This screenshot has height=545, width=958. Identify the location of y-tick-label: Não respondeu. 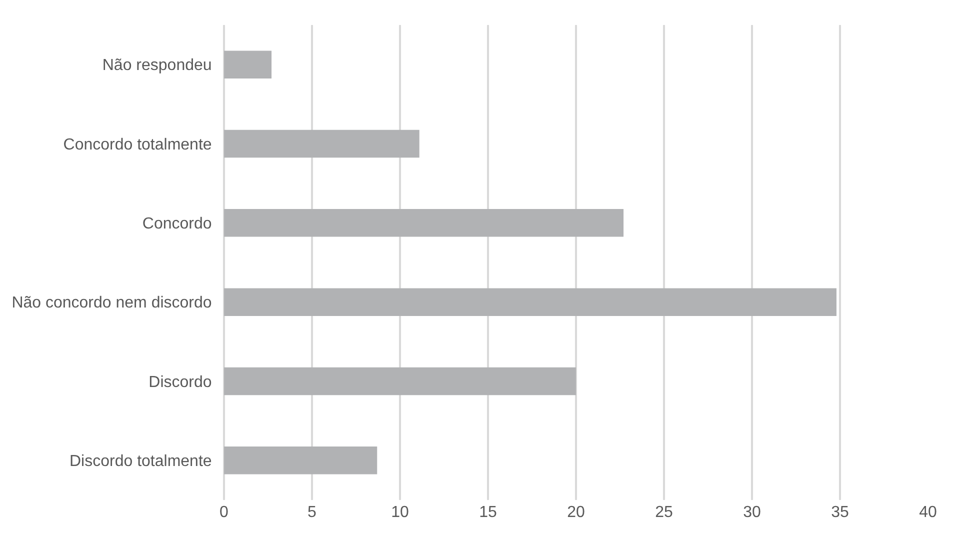
(157, 65).